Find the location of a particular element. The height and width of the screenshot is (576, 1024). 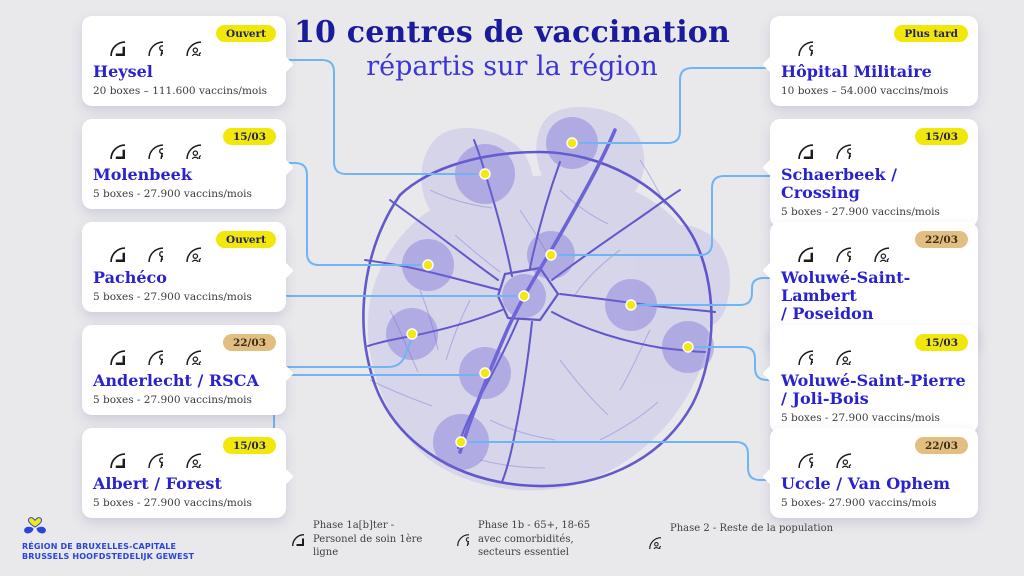

legend-text: Phase 2 - Reste de la population is located at coordinates (752, 528).